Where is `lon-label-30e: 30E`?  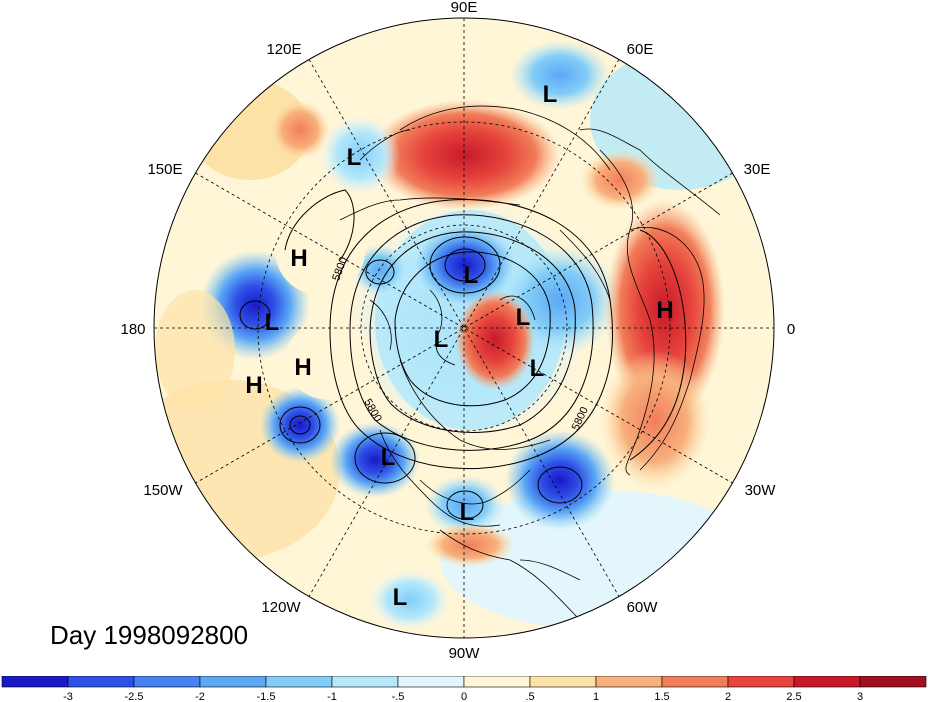
lon-label-30e: 30E is located at coordinates (757, 169).